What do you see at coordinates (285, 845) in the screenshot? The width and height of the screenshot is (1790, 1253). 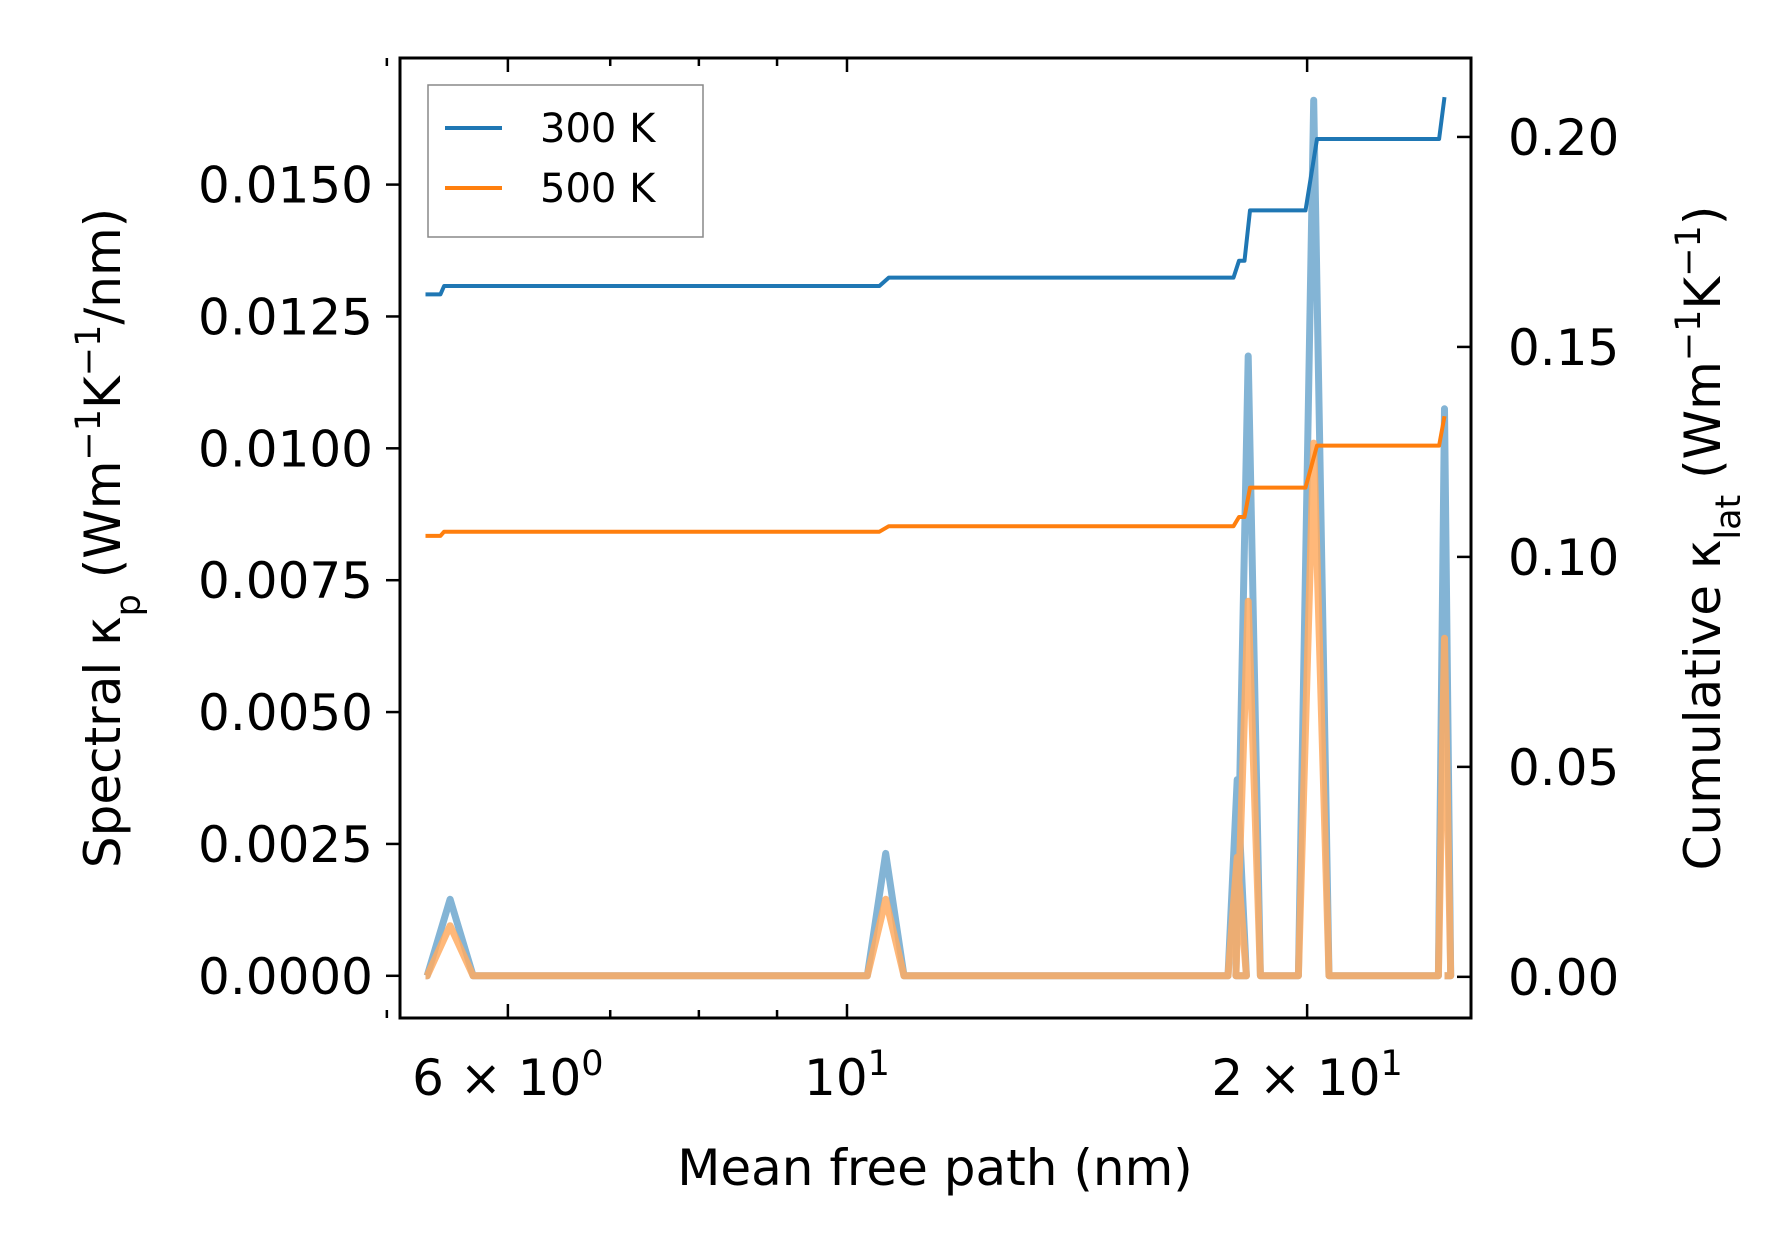 I see `y-left-tick-label: 0.0025` at bounding box center [285, 845].